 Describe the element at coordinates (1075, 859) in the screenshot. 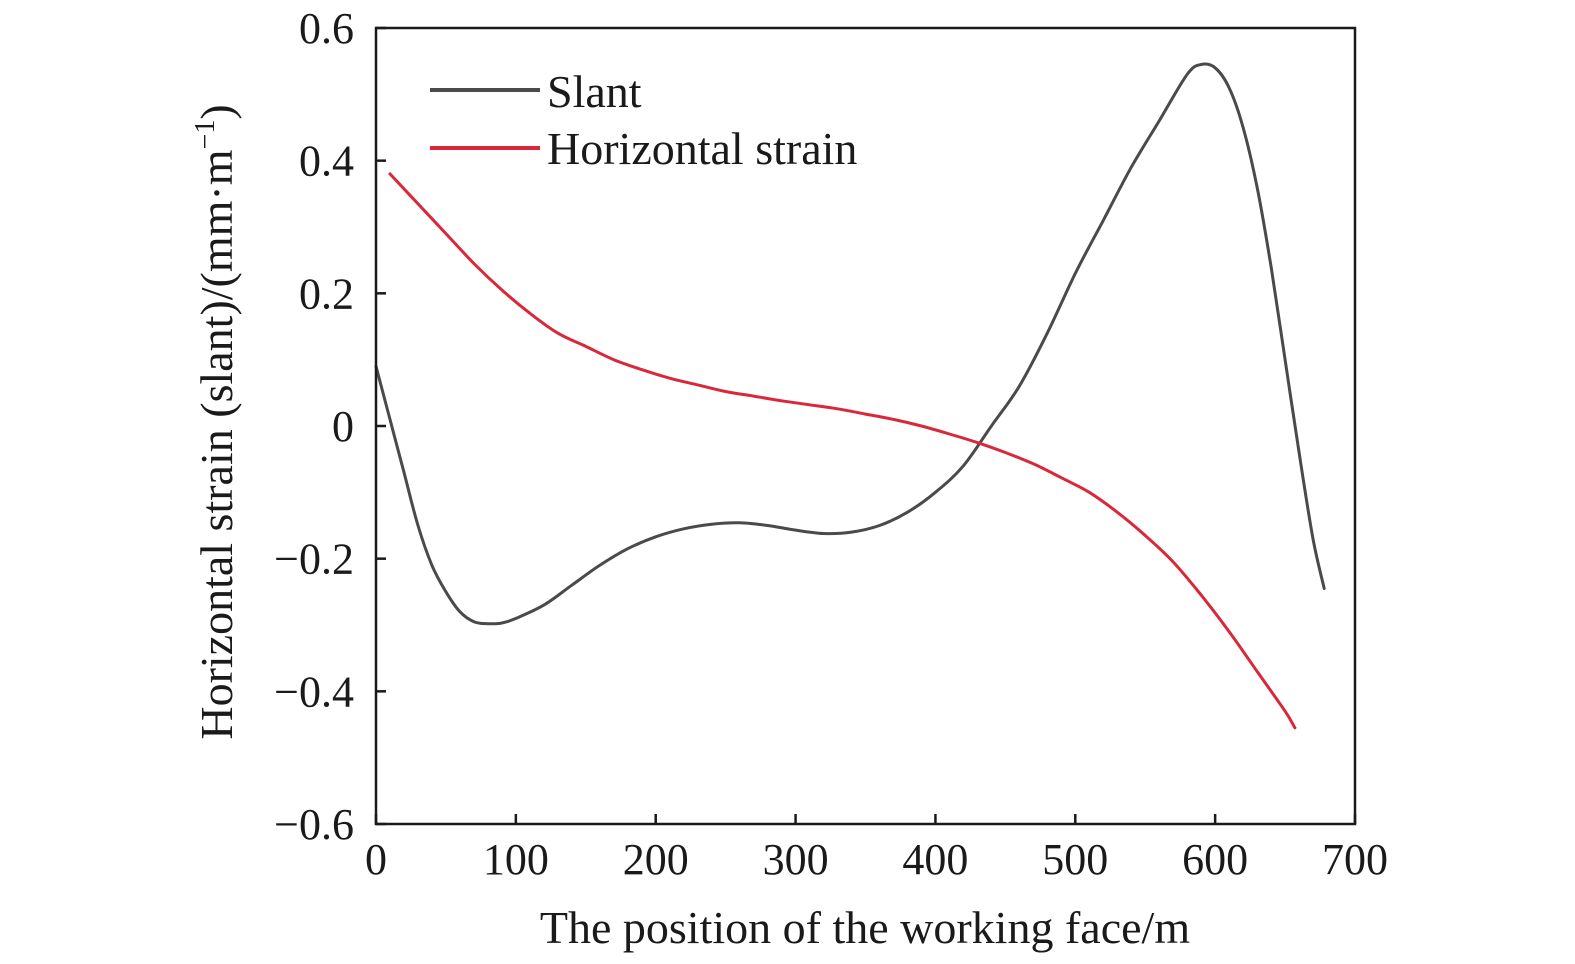

I see `x-tick-label: 500` at that location.